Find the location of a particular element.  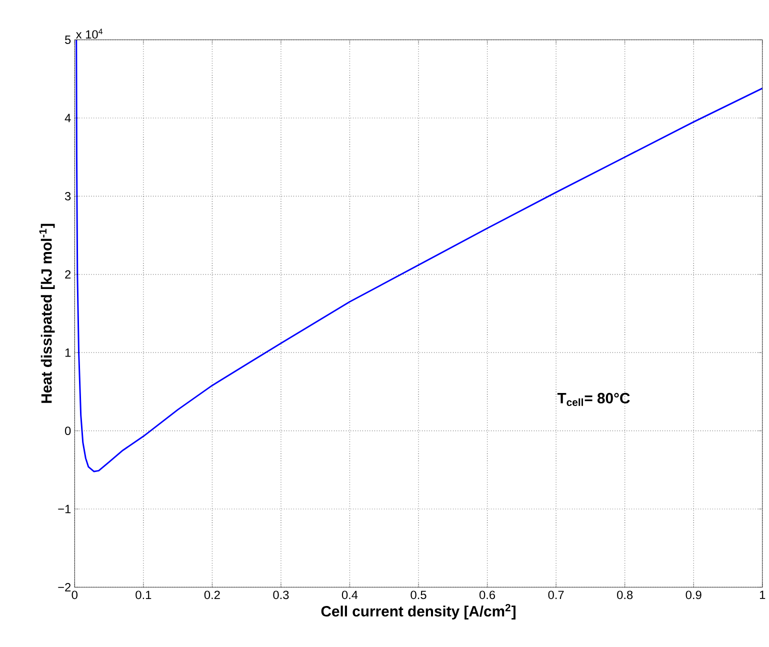

y-tick-label: 2 is located at coordinates (68, 274).